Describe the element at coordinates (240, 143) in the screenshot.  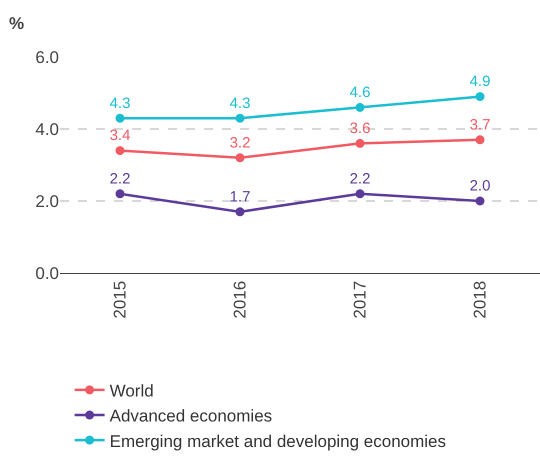
I see `data-label: 3.2` at that location.